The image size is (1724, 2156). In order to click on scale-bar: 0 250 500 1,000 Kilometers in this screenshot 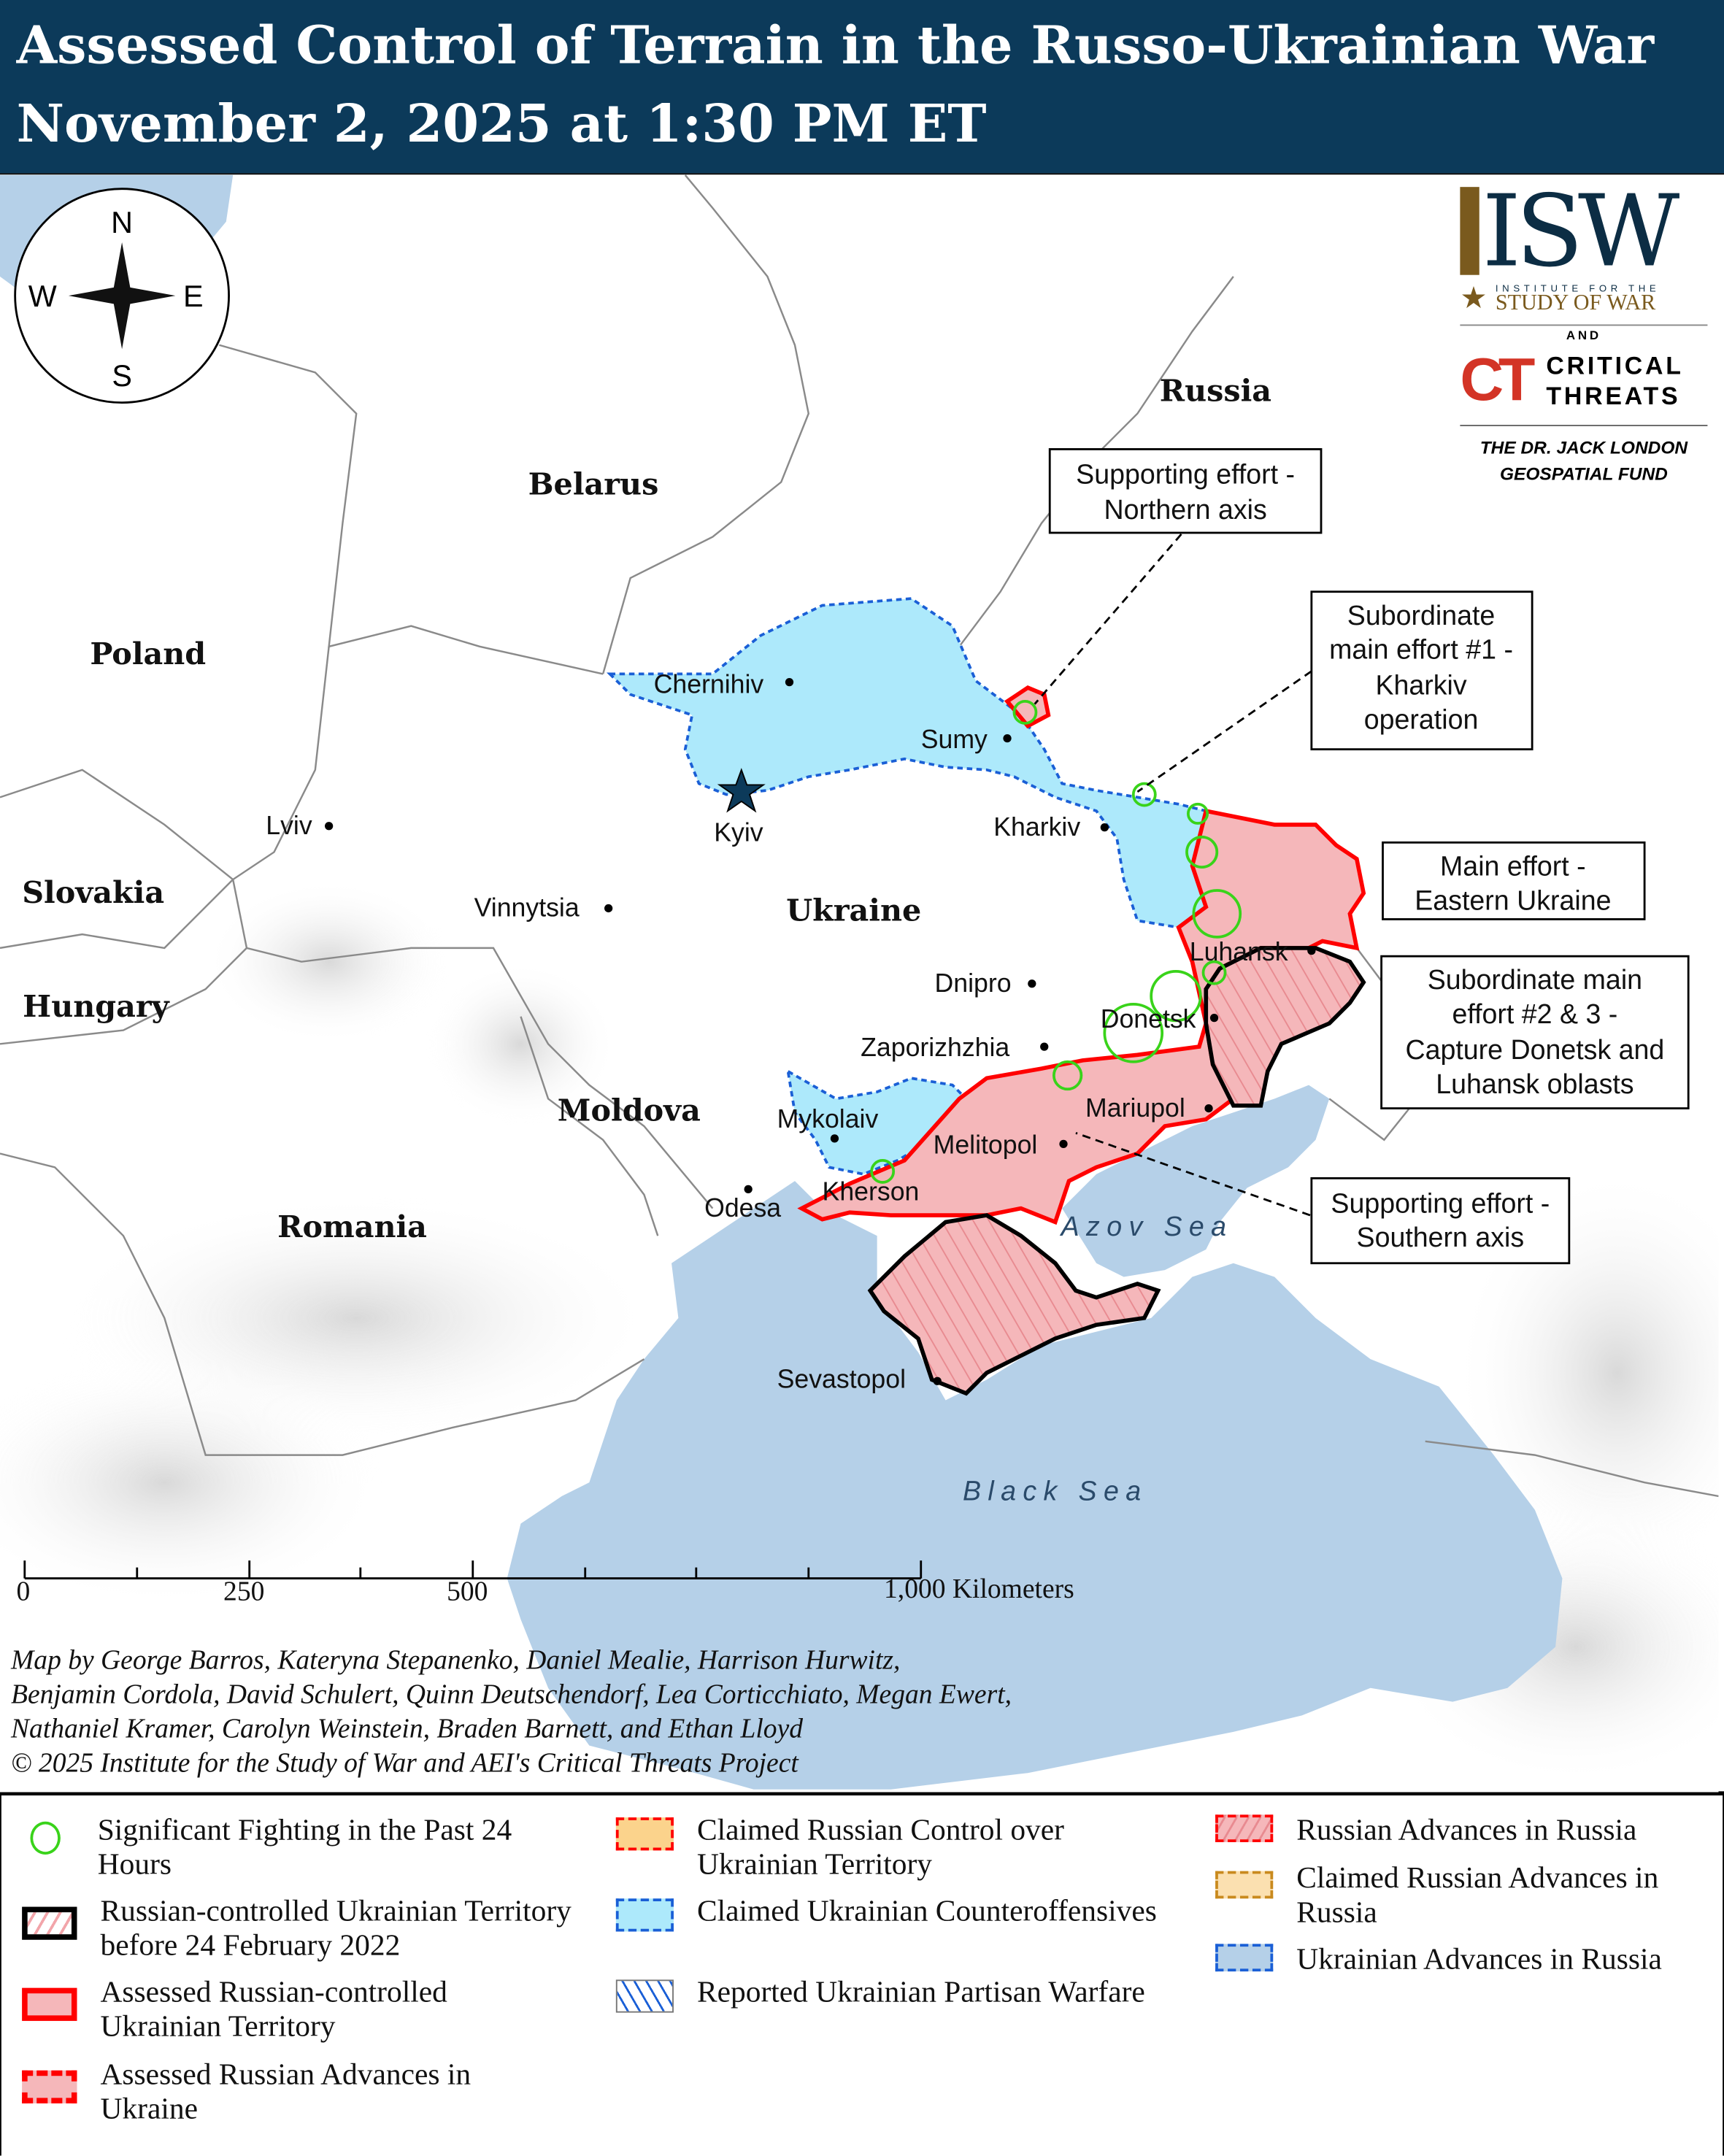, I will do `click(545, 1583)`.